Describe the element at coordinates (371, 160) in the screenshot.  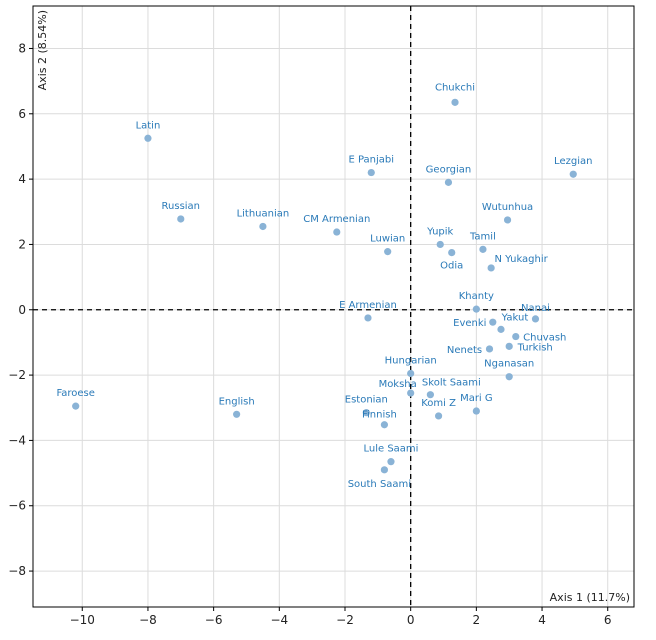
I see `point-label: E Panjabi` at that location.